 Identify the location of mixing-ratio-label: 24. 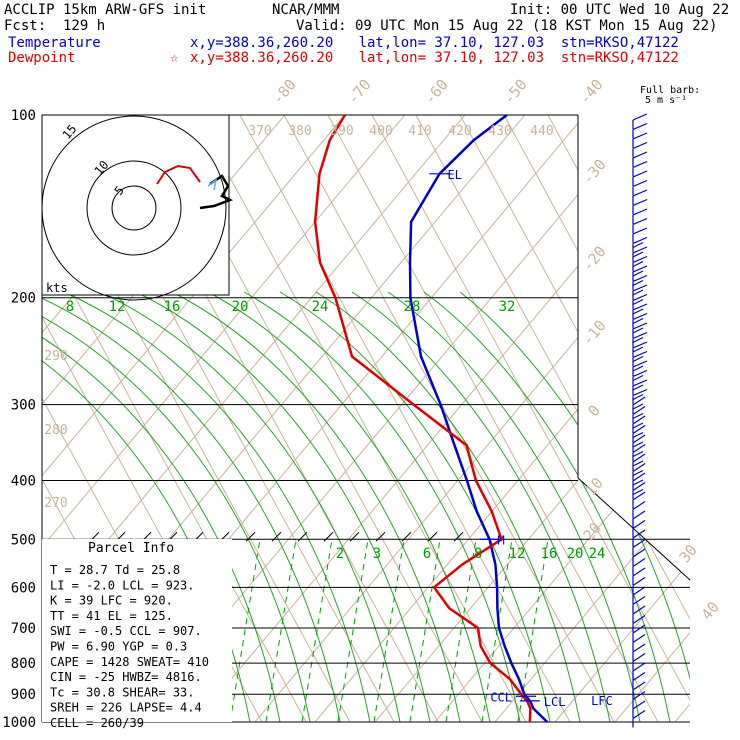
(597, 554).